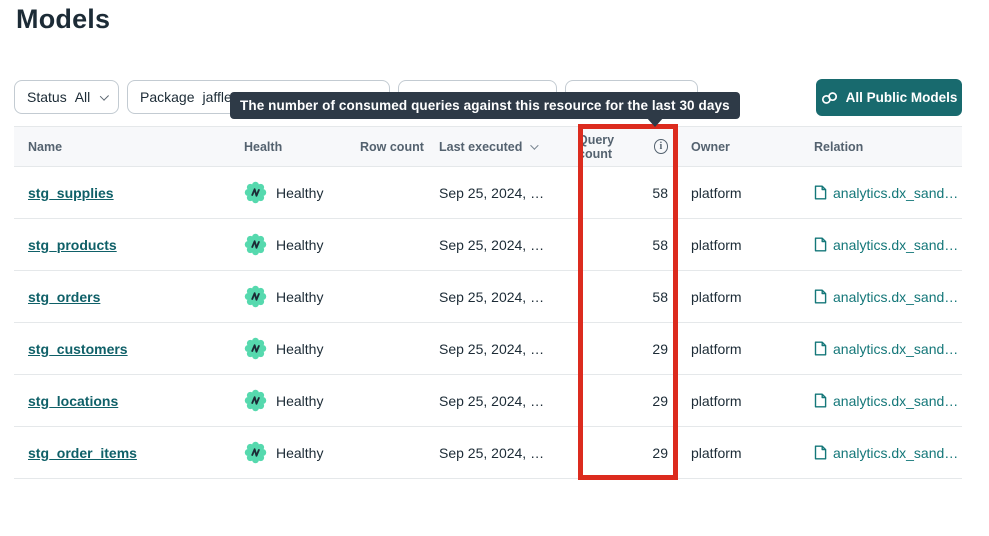 This screenshot has width=989, height=536. I want to click on model-name-link: stg_order_items, so click(82, 452).